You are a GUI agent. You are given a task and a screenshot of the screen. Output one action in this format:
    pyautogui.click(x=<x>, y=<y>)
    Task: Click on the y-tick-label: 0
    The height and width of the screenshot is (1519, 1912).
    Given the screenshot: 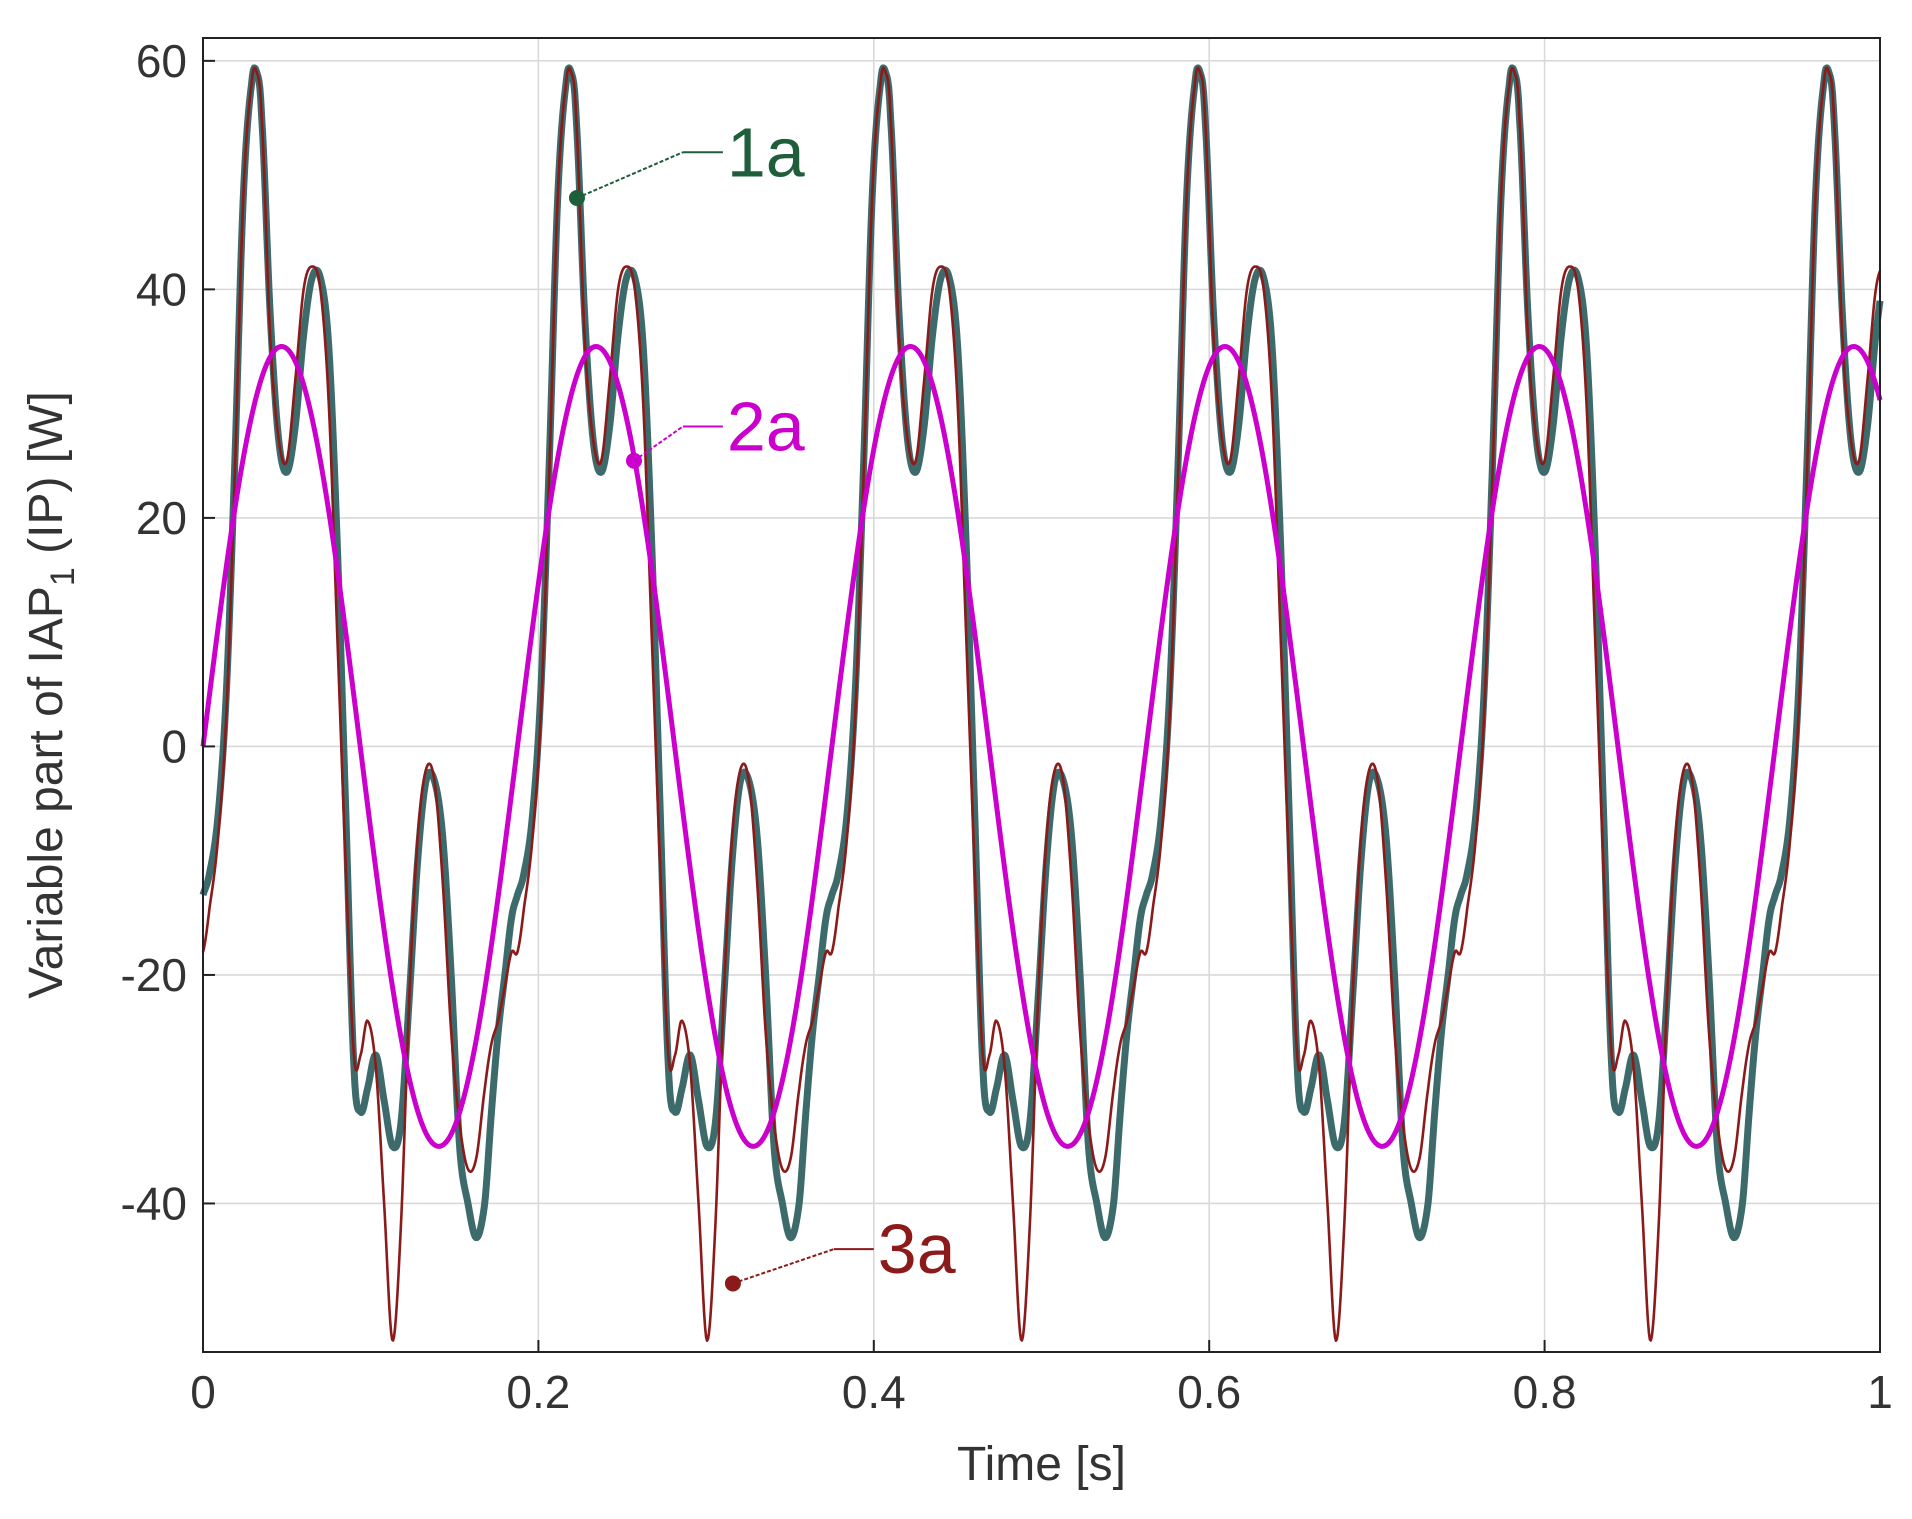 What is the action you would take?
    pyautogui.click(x=174, y=746)
    